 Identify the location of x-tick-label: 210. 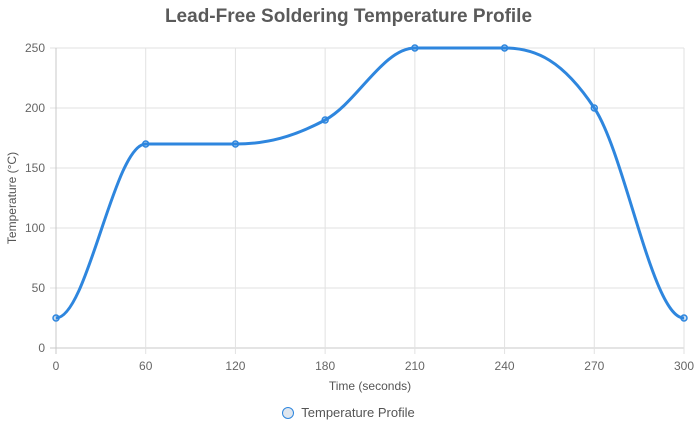
(415, 366).